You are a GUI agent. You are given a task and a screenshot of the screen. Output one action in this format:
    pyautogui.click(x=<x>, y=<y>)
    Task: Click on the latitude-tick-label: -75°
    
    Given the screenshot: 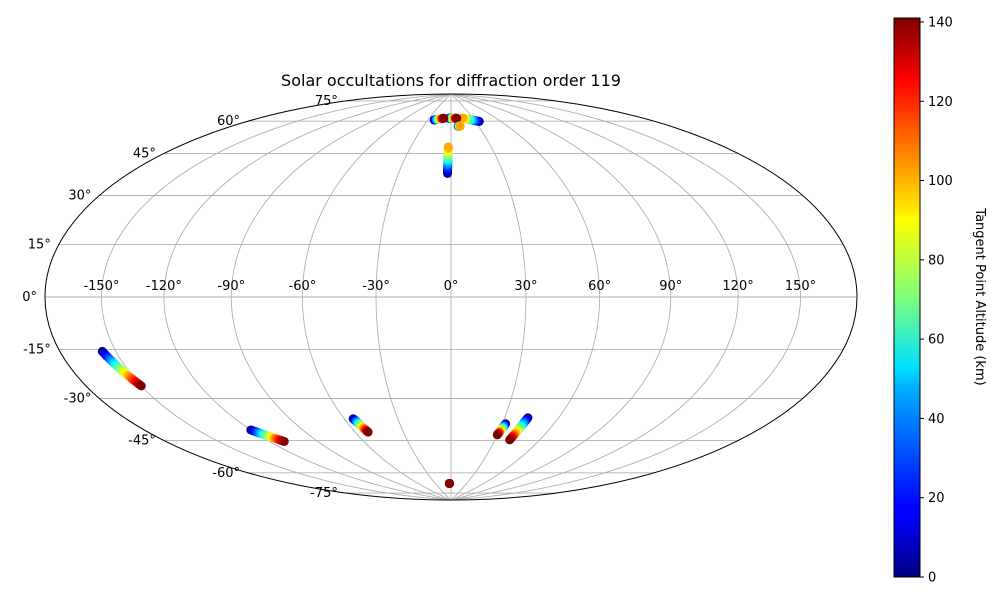 What is the action you would take?
    pyautogui.click(x=324, y=493)
    